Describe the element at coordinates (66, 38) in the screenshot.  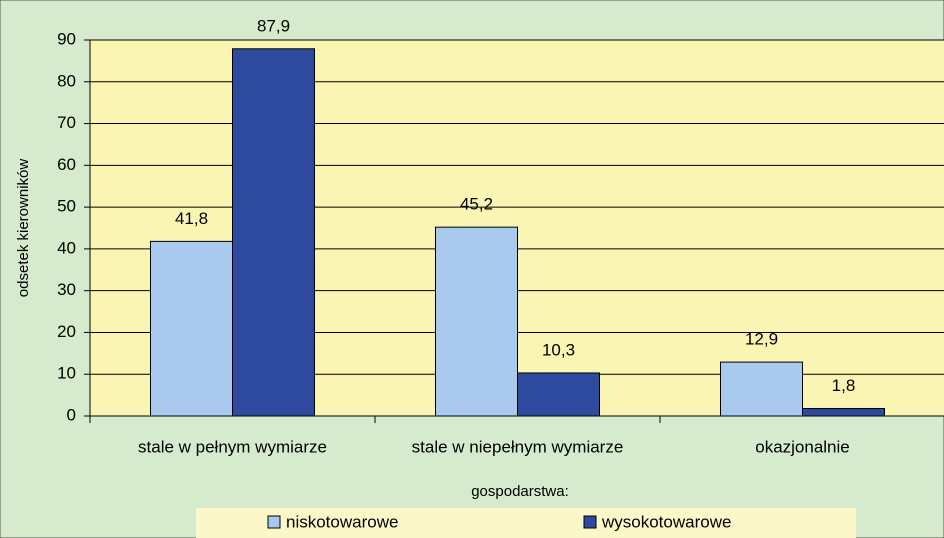
I see `y-tick-label: 90` at that location.